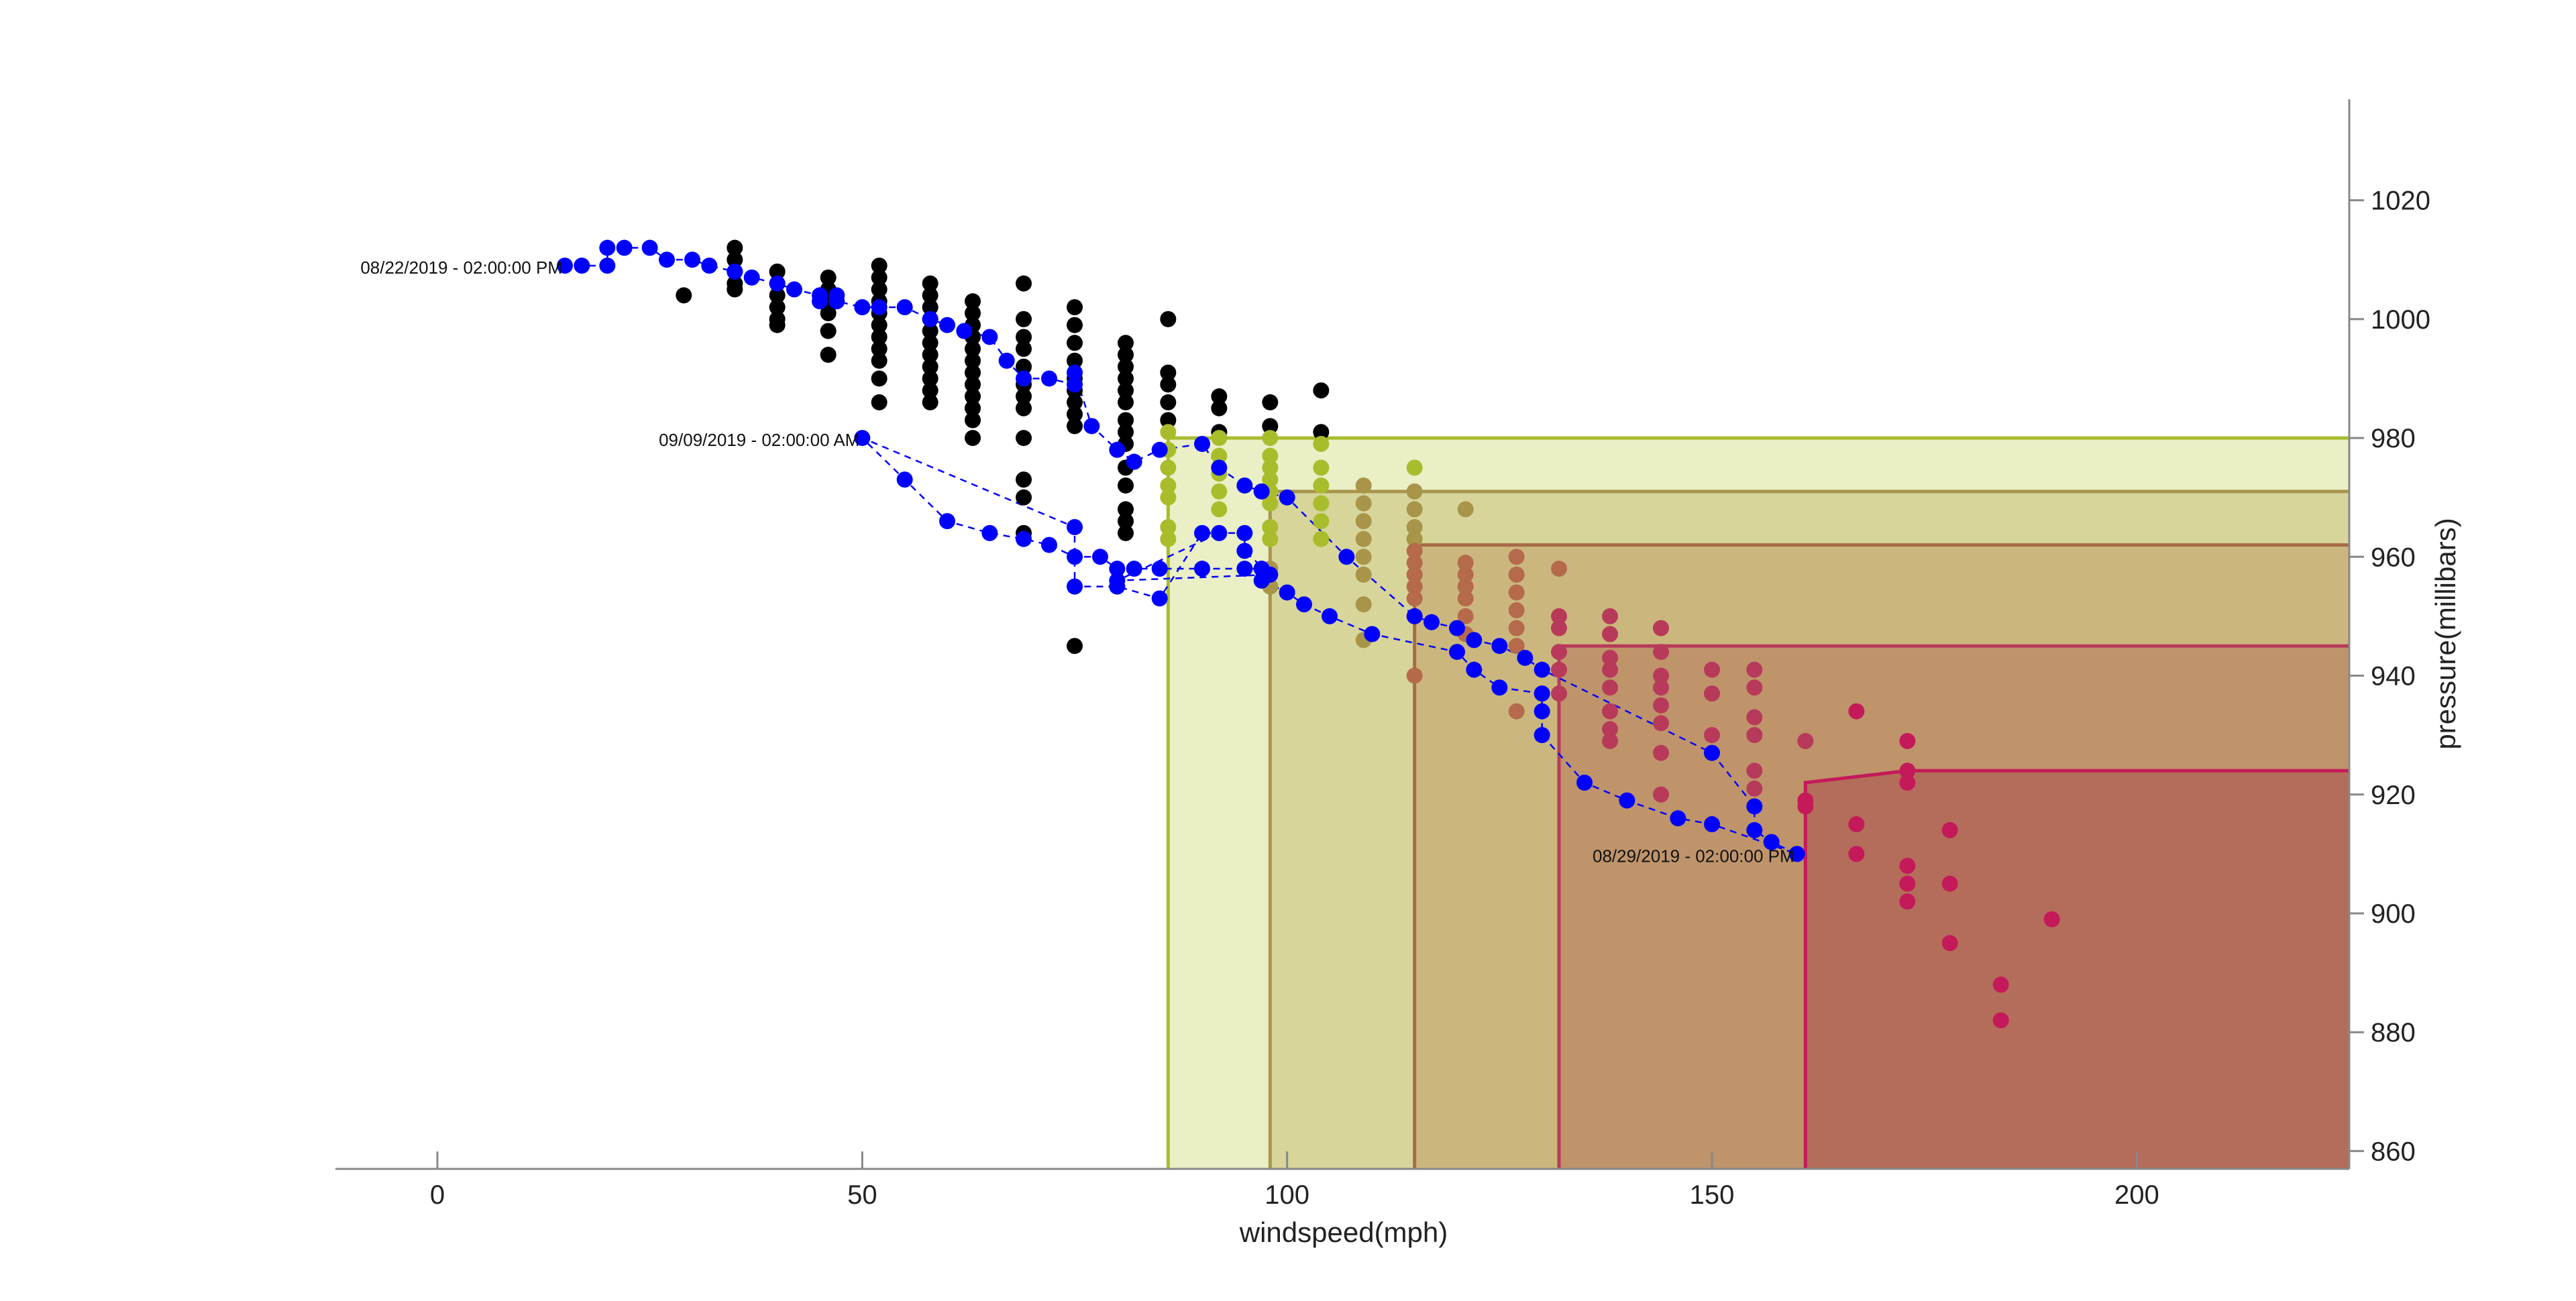 The image size is (2576, 1301). I want to click on y-tick-label: 920, so click(2393, 795).